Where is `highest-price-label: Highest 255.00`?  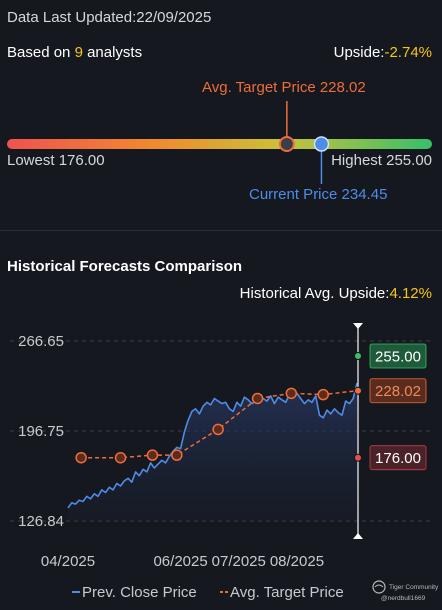 highest-price-label: Highest 255.00 is located at coordinates (381, 160).